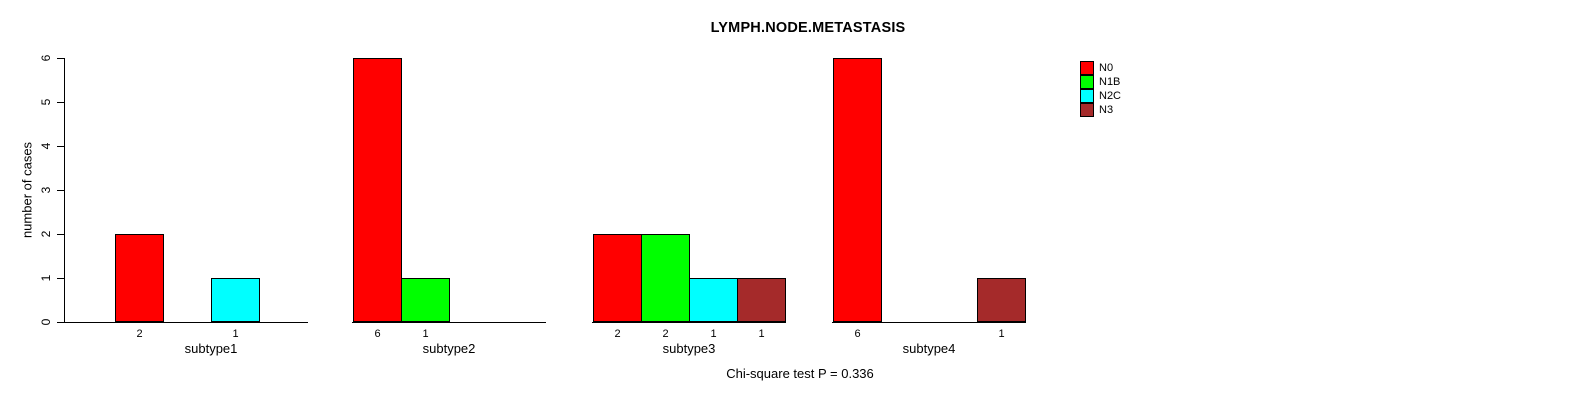 This screenshot has width=1590, height=400. What do you see at coordinates (857, 190) in the screenshot?
I see `bar-n0-subtype4` at bounding box center [857, 190].